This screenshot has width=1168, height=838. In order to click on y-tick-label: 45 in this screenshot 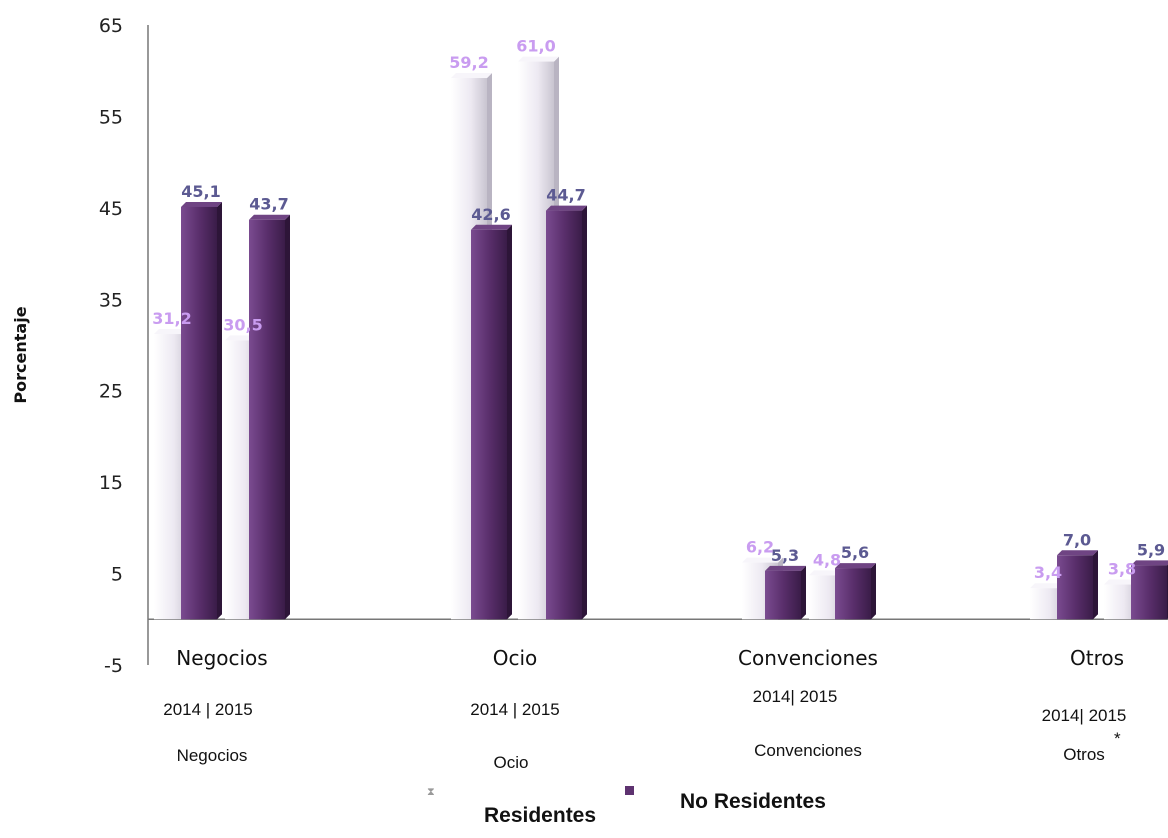, I will do `click(111, 209)`.